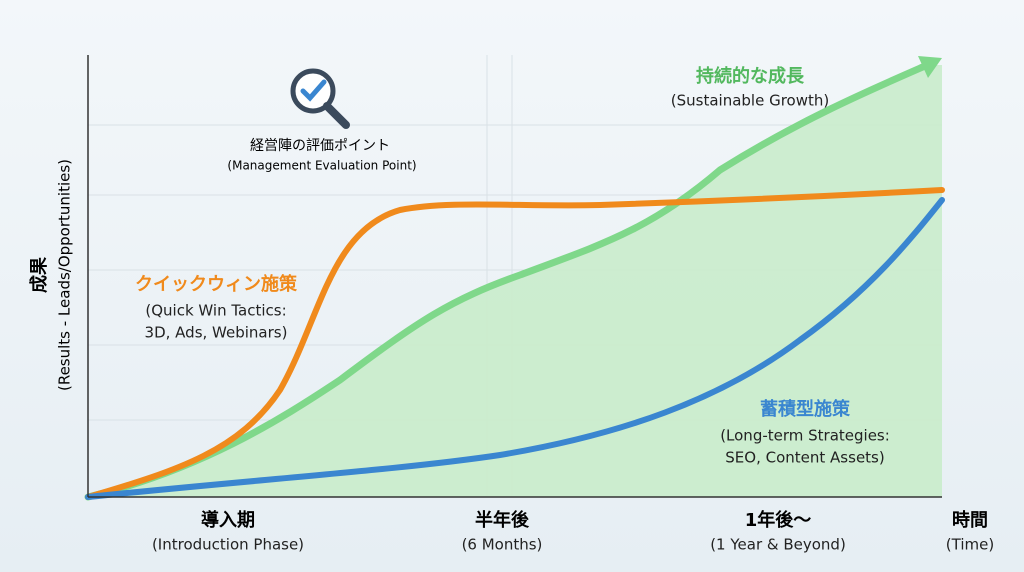 Image resolution: width=1024 pixels, height=572 pixels. I want to click on x-label-subtitle: (Time), so click(970, 545).